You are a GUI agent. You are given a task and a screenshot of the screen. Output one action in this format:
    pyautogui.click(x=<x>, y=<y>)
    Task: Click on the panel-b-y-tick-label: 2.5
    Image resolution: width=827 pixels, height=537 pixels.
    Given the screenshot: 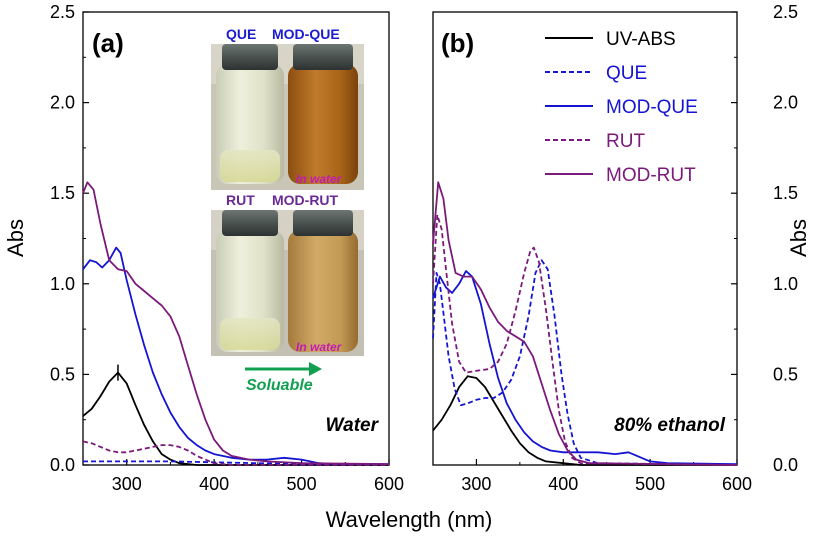 What is the action you would take?
    pyautogui.click(x=785, y=12)
    